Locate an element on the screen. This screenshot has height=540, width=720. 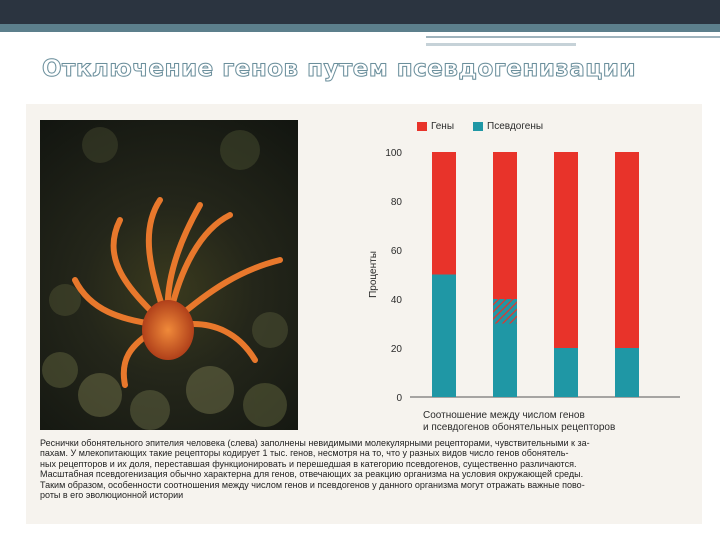
slide-title: Отключение генов путем псевдогенизации is located at coordinates (339, 69).